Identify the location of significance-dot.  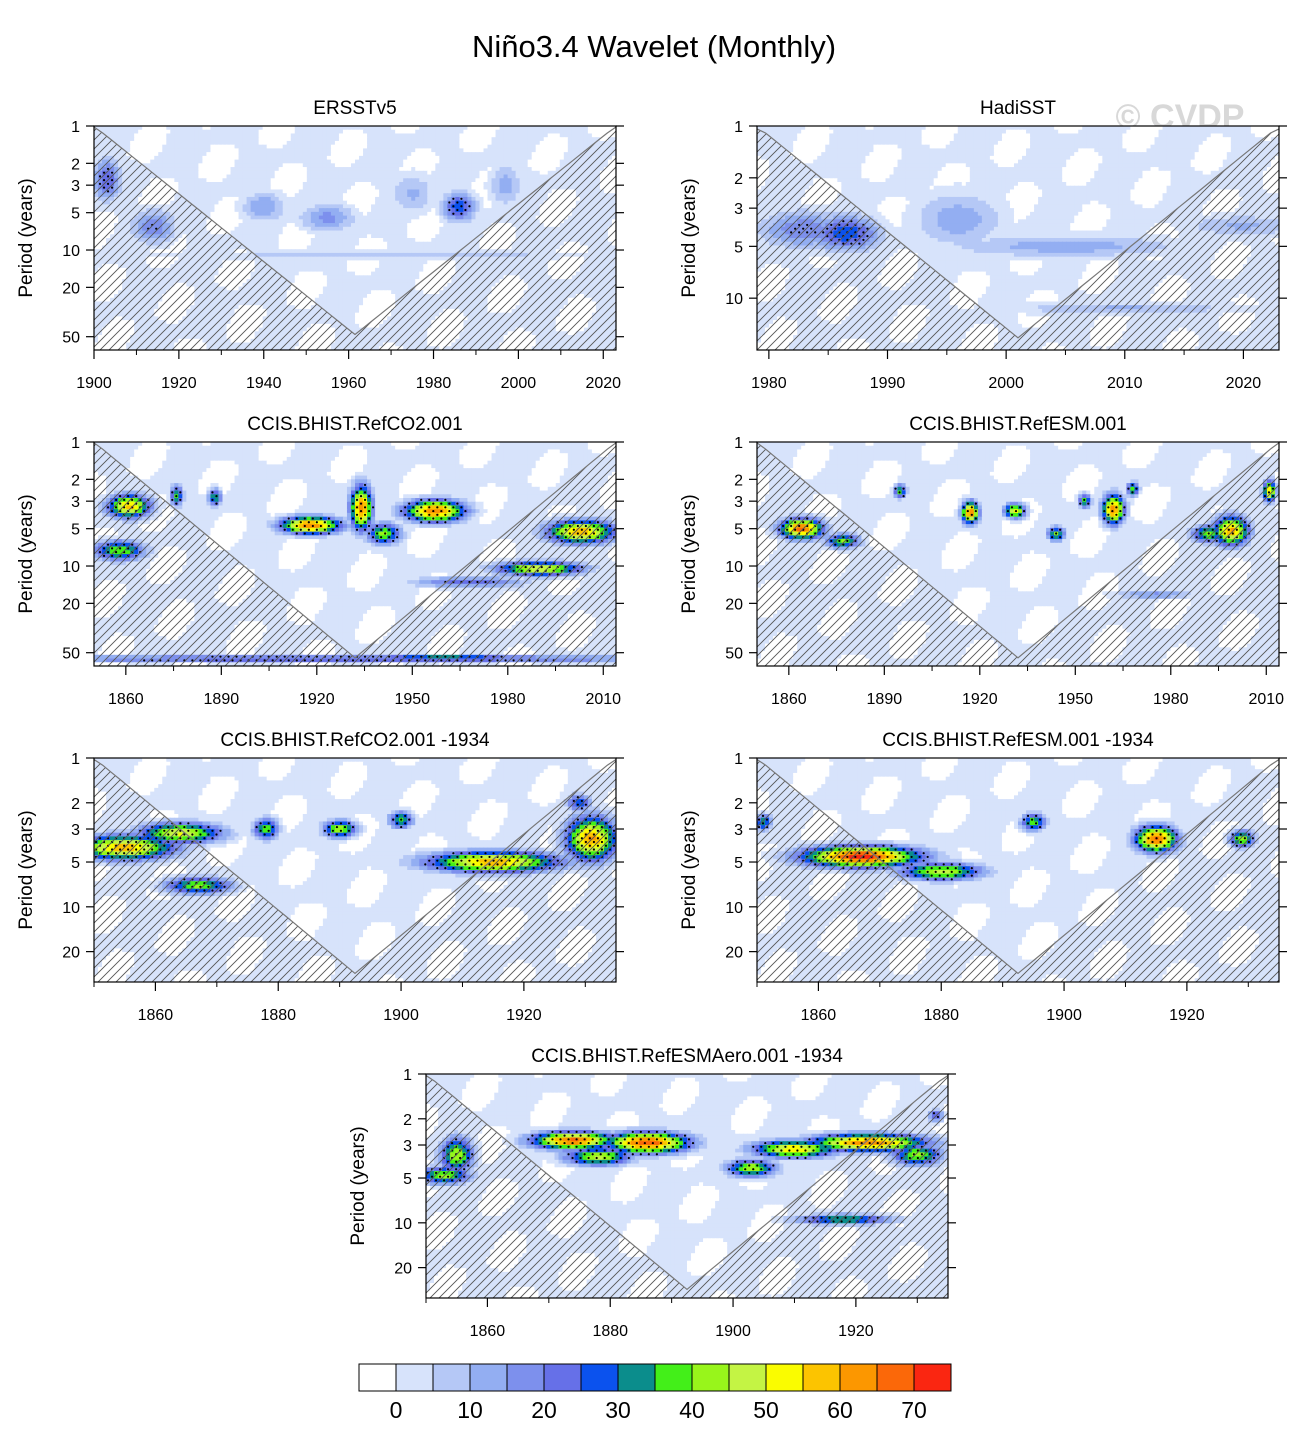
(461, 206).